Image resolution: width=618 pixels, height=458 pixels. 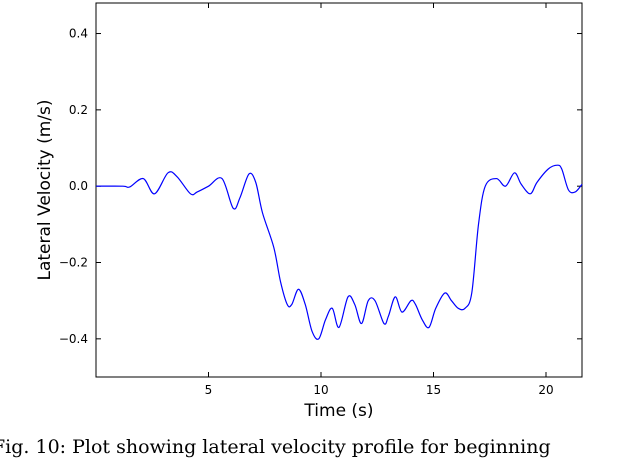 What do you see at coordinates (73, 339) in the screenshot?
I see `y-tick-label: −0.4` at bounding box center [73, 339].